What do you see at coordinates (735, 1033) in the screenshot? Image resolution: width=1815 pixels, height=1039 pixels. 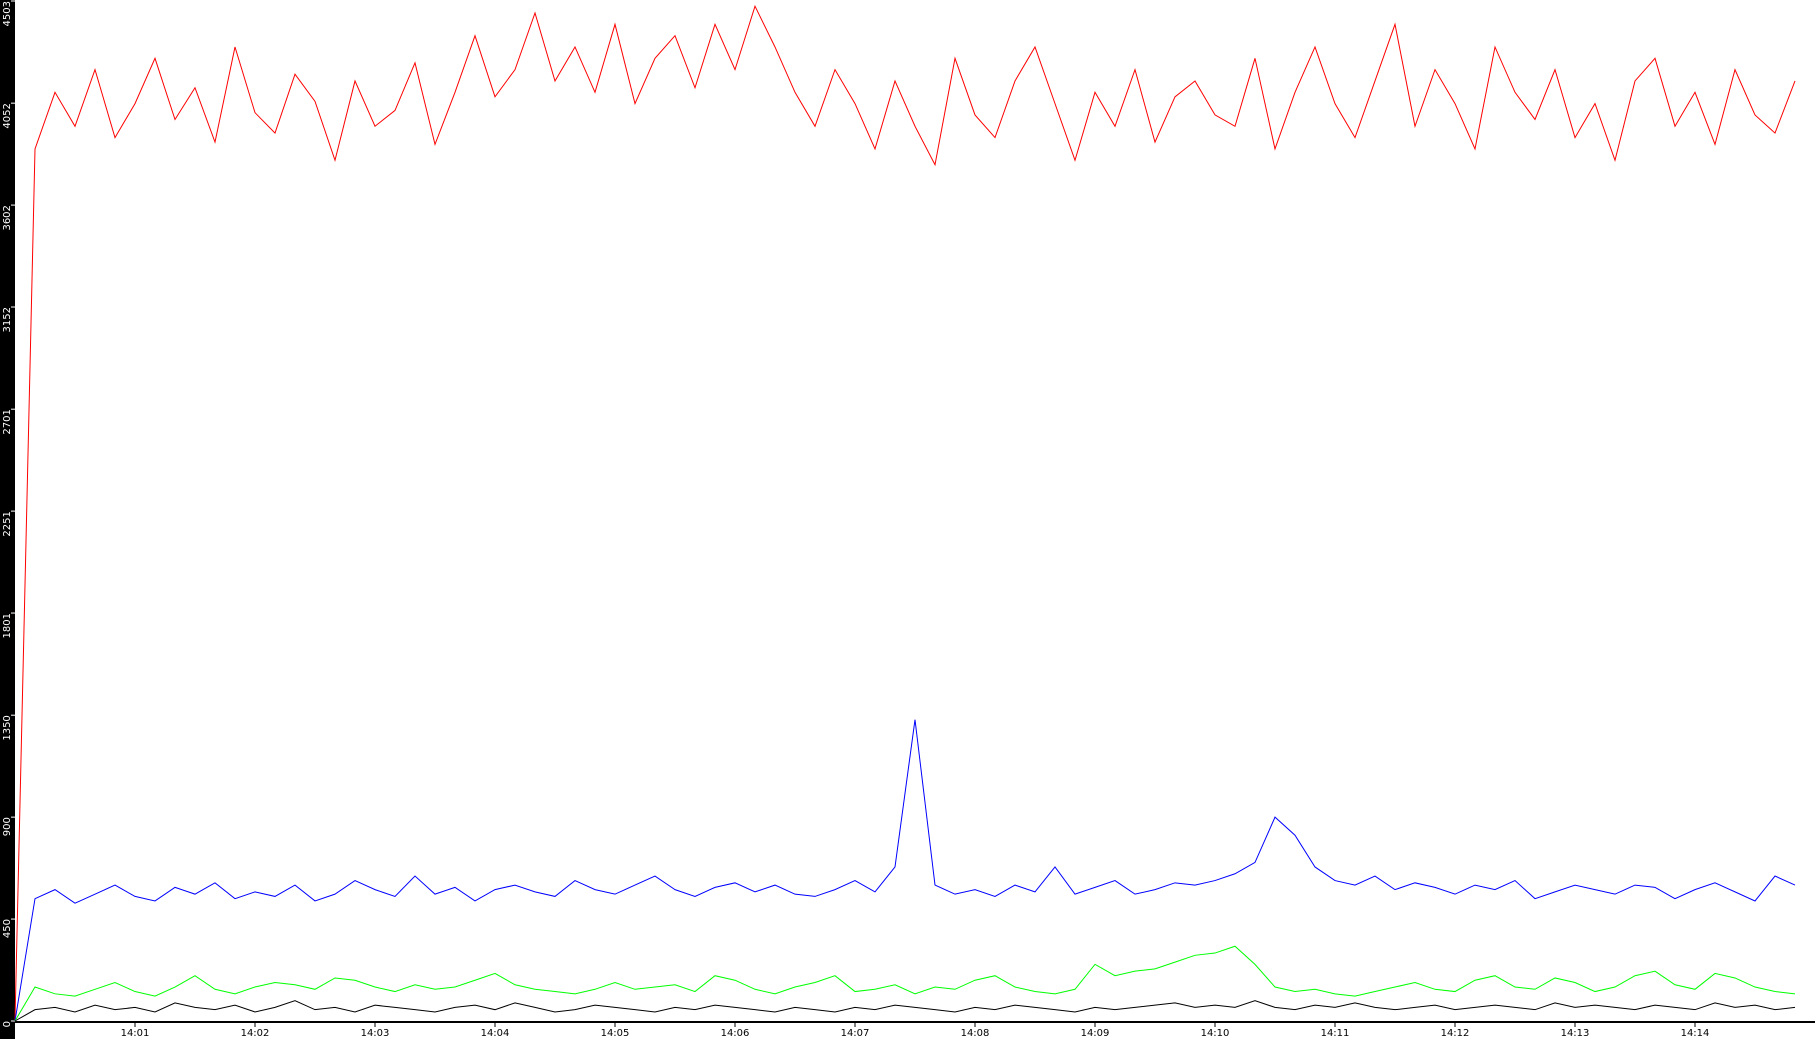 I see `x-tick-label: 14:06` at bounding box center [735, 1033].